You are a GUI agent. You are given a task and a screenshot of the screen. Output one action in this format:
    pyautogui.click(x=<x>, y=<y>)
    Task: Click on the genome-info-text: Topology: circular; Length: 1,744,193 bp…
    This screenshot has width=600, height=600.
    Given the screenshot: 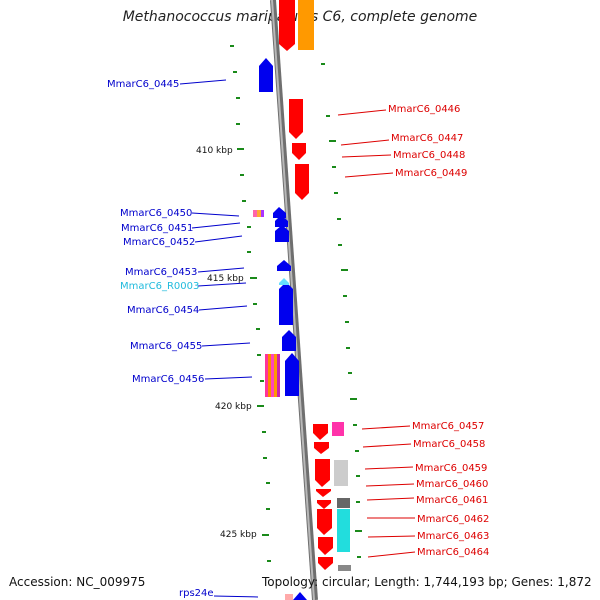 What is the action you would take?
    pyautogui.click(x=427, y=582)
    